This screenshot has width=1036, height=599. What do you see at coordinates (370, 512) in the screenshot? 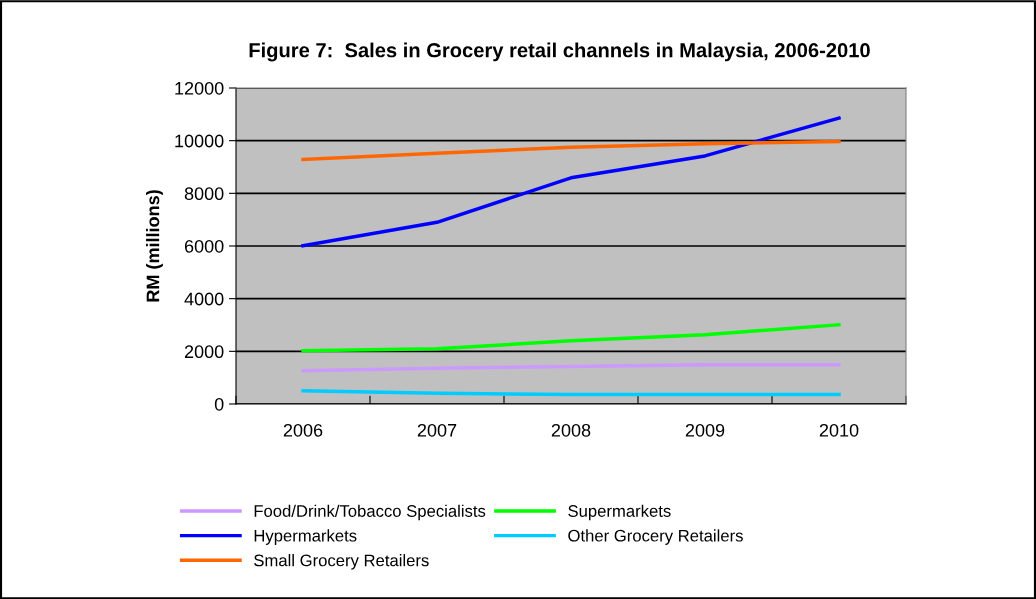
I see `legend-label: Food/Drink/Tobacco Specialists` at bounding box center [370, 512].